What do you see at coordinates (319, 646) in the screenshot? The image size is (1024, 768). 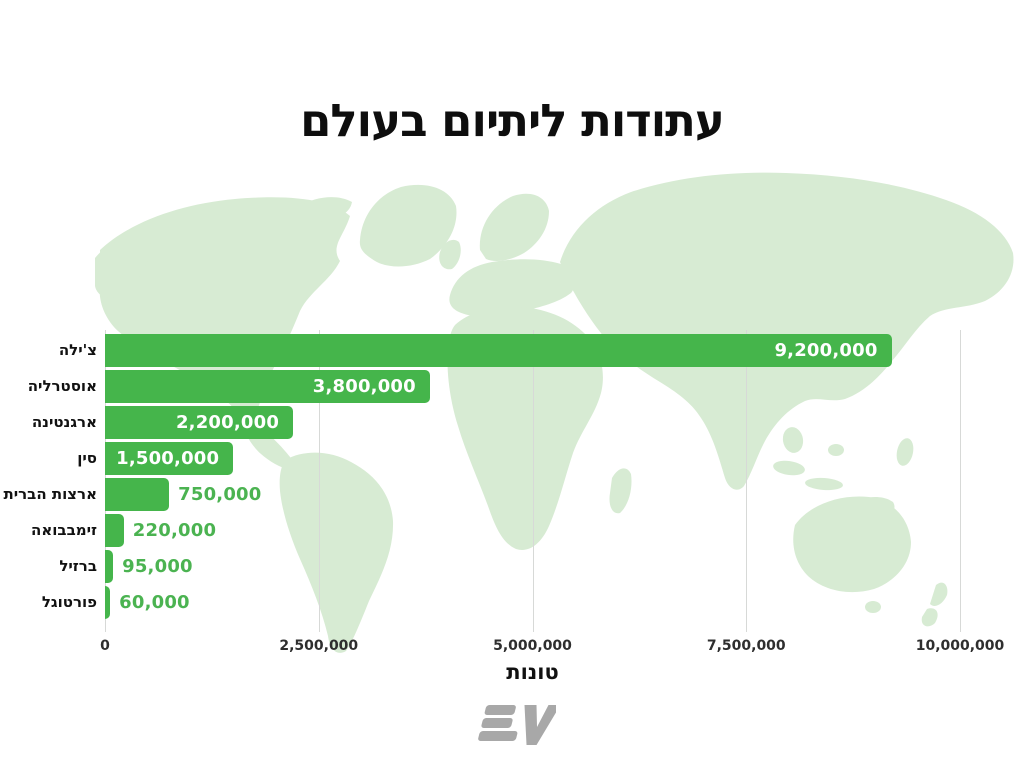 I see `x-tick-label: 2,500,000` at bounding box center [319, 646].